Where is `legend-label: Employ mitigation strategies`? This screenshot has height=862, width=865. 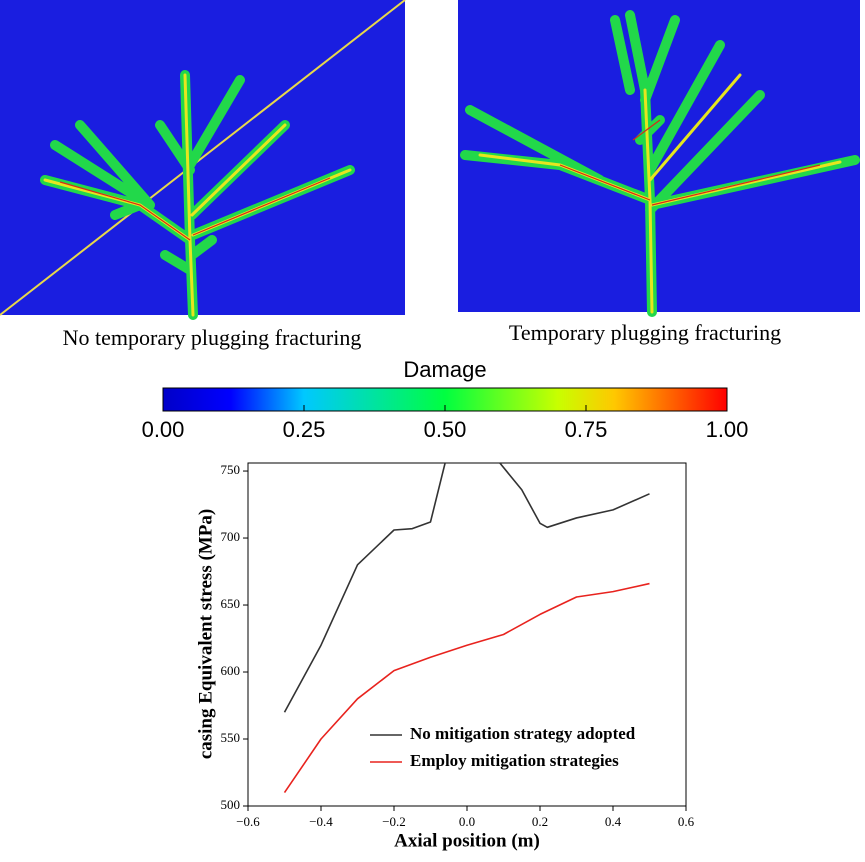 legend-label: Employ mitigation strategies is located at coordinates (514, 760).